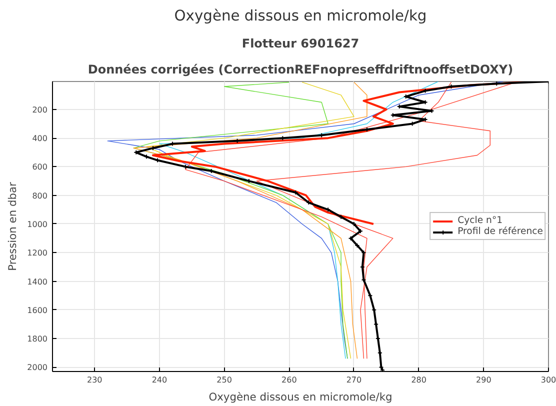 Image resolution: width=556 pixels, height=406 pixels. What do you see at coordinates (37, 367) in the screenshot?
I see `y-tick-label: 2000` at bounding box center [37, 367].